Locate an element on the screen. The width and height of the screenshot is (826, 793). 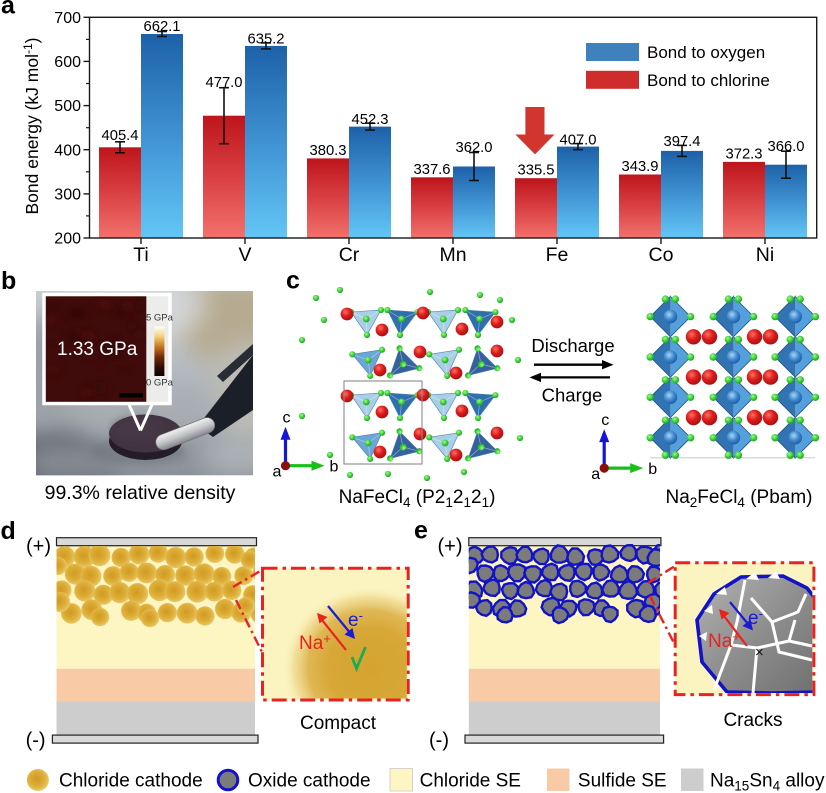
svg-text: d is located at coordinates (8, 531).